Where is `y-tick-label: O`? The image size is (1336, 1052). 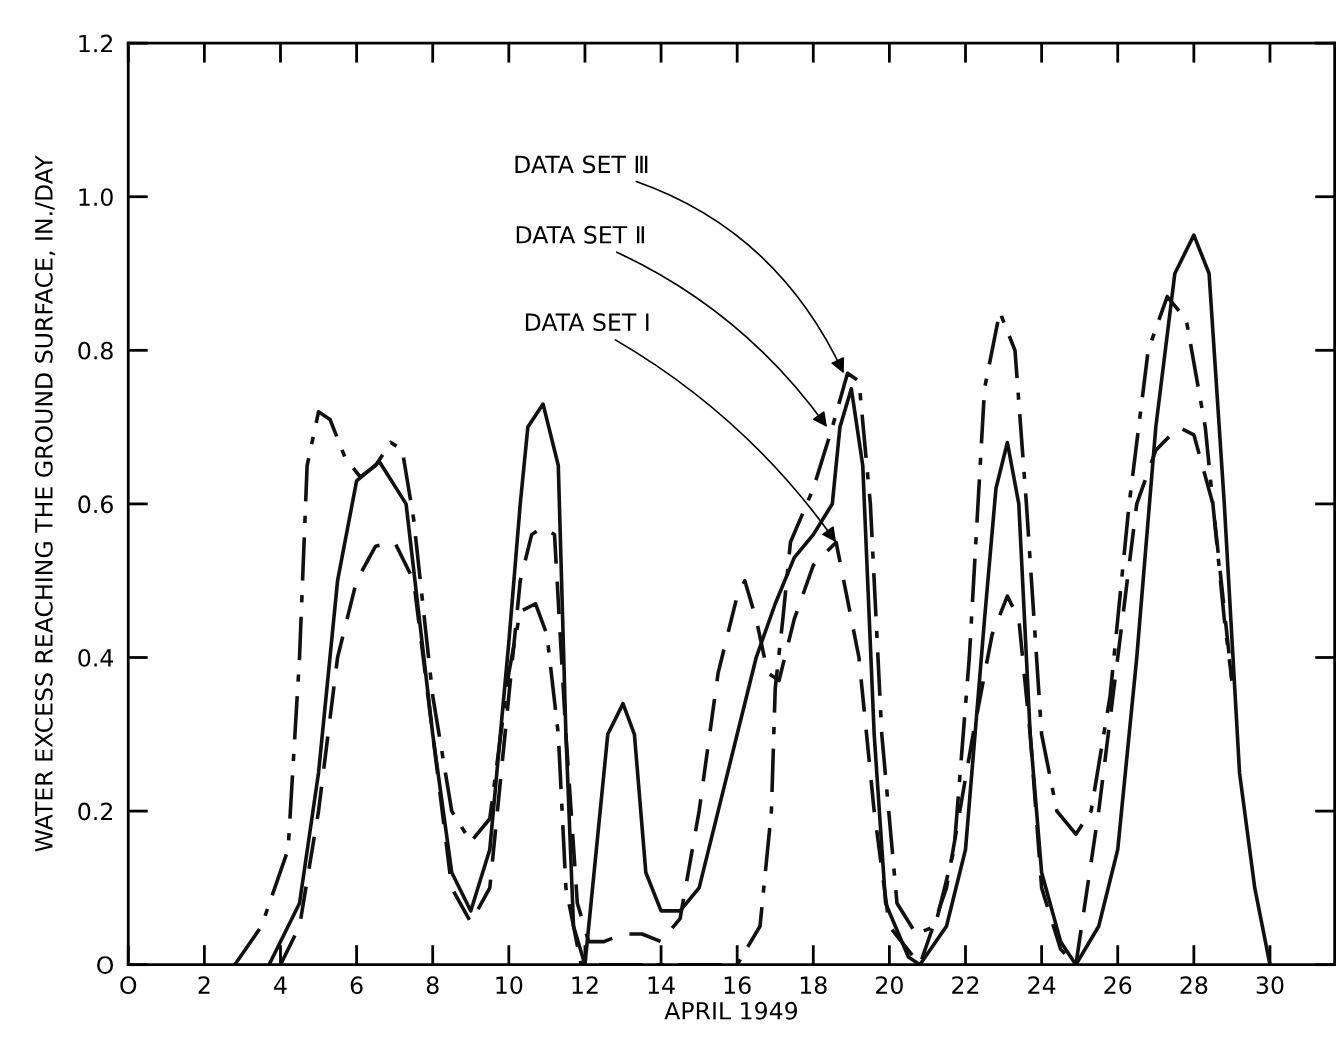 y-tick-label: O is located at coordinates (105, 965).